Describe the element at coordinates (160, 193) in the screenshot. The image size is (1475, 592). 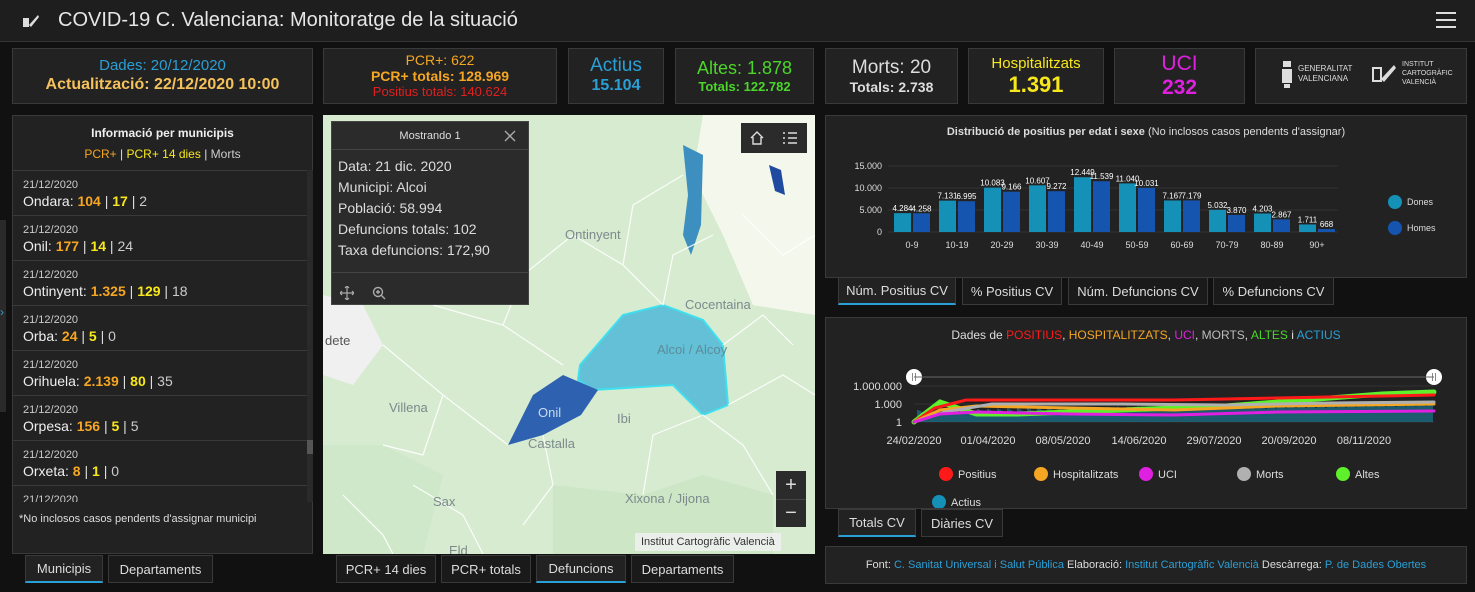
I see `list-item: 21/12/2020 Ondara: 104 | 17 | 2` at that location.